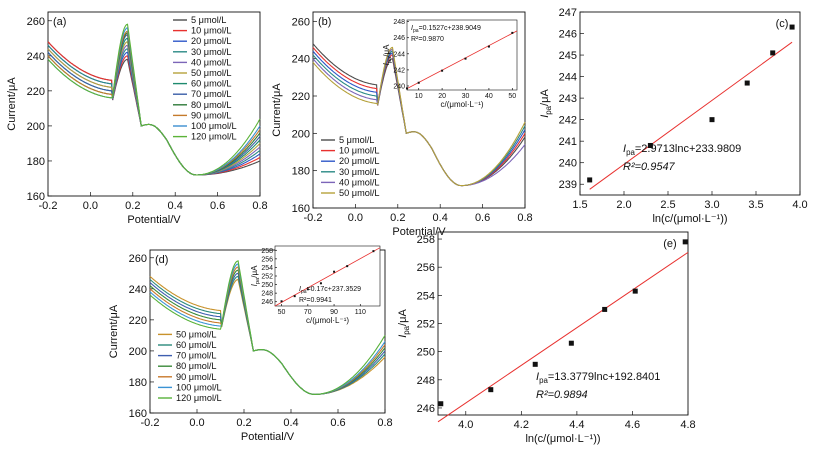  Describe the element at coordinates (267, 327) in the screenshot. I see `series-line` at that location.